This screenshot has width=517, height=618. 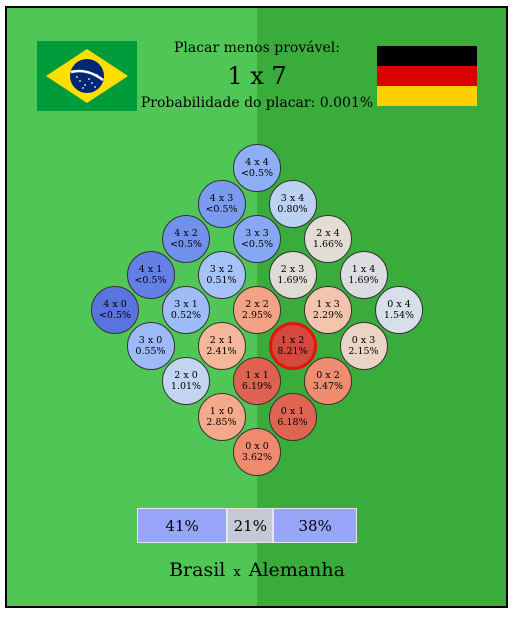 I want to click on score-cell-4-0: 4 x 0 <0.5%, so click(x=115, y=310).